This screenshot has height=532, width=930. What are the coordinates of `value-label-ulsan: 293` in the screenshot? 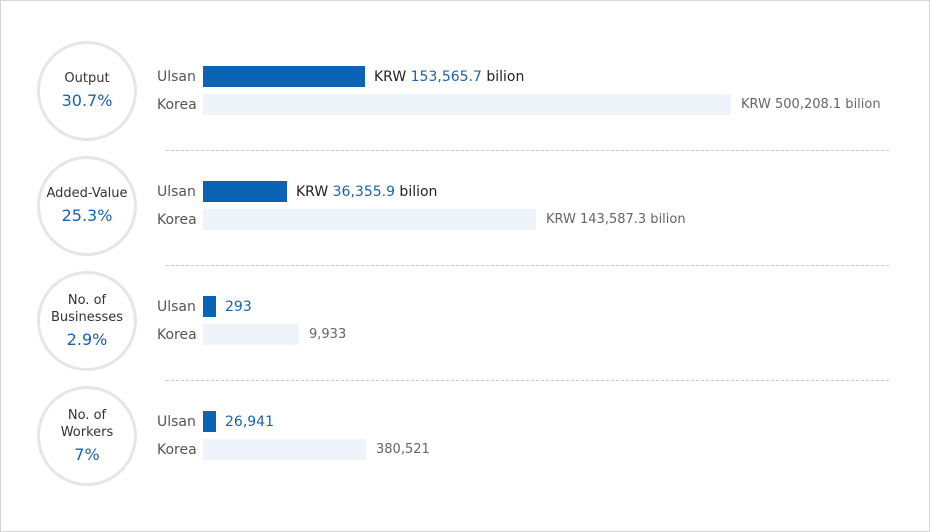 It's located at (238, 307).